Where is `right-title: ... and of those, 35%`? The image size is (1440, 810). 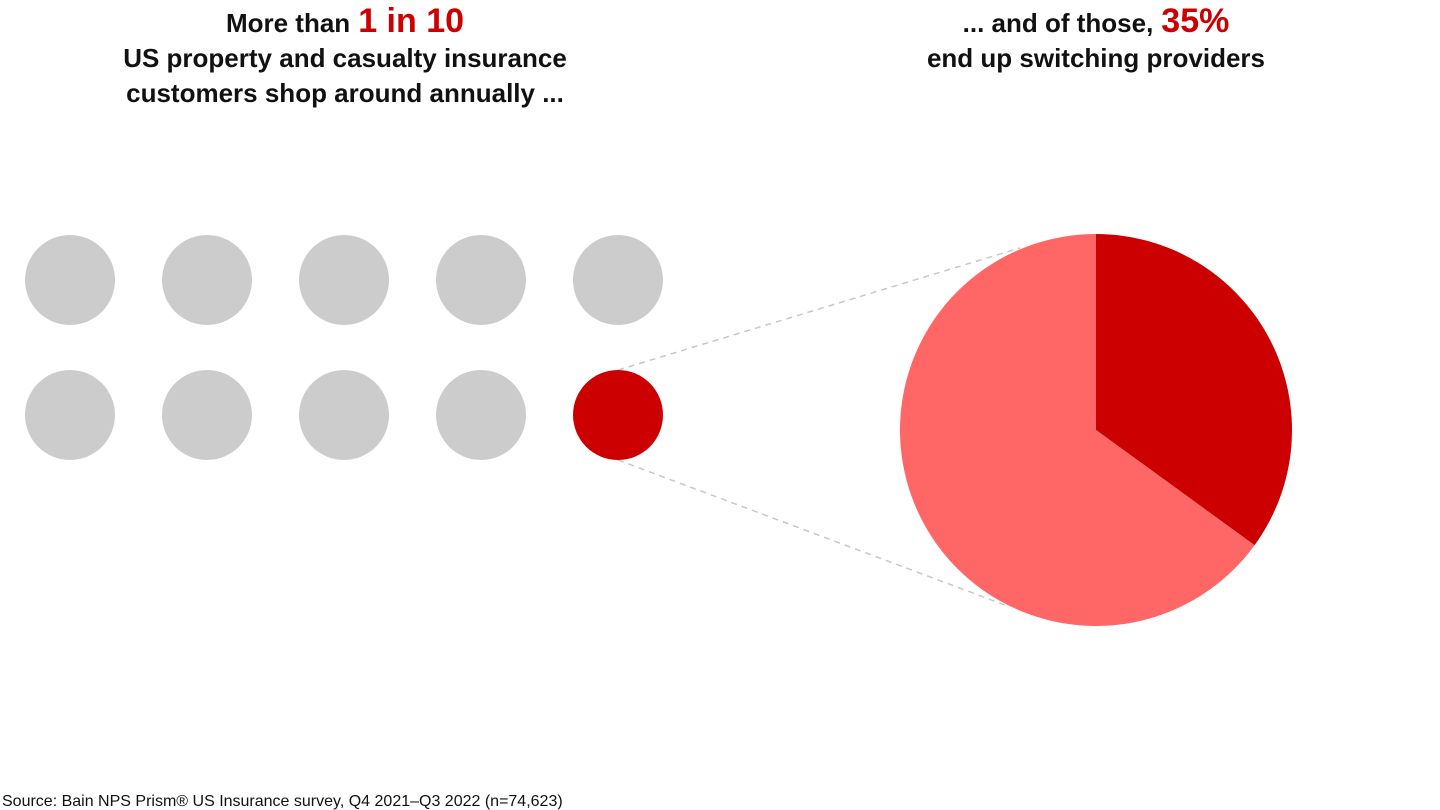
right-title: ... and of those, 35% is located at coordinates (1096, 21).